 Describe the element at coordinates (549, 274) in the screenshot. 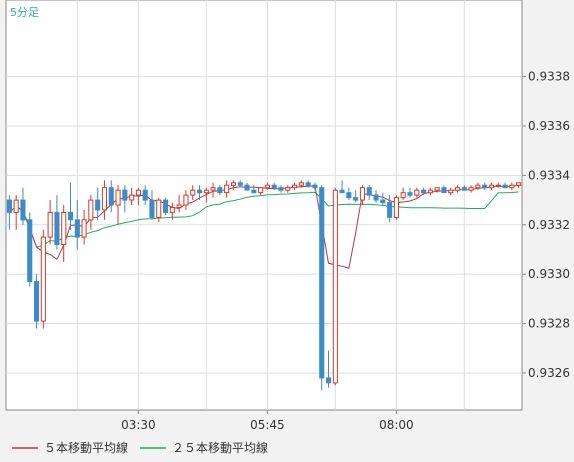

I see `y-tick-label: 0.9330` at that location.